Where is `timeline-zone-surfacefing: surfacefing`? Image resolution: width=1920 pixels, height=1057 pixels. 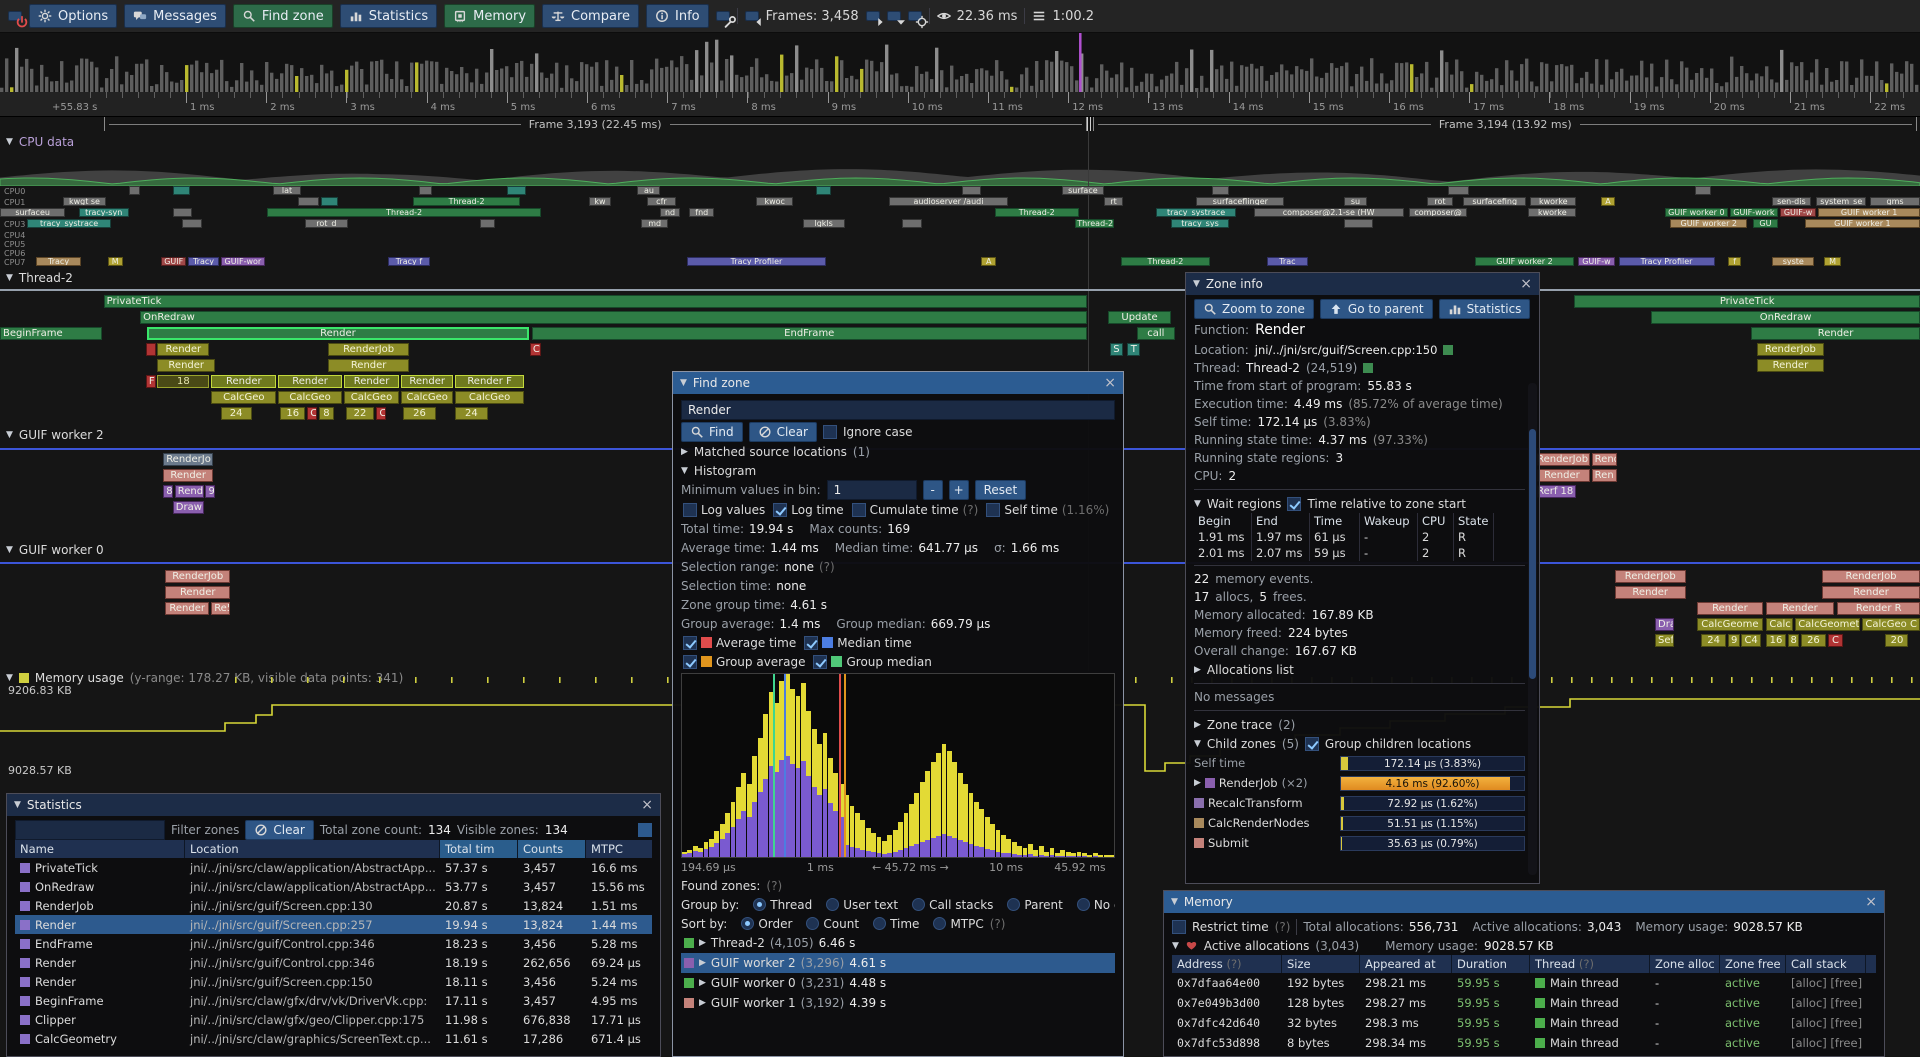 timeline-zone-surfacefing: surfacefing is located at coordinates (1495, 201).